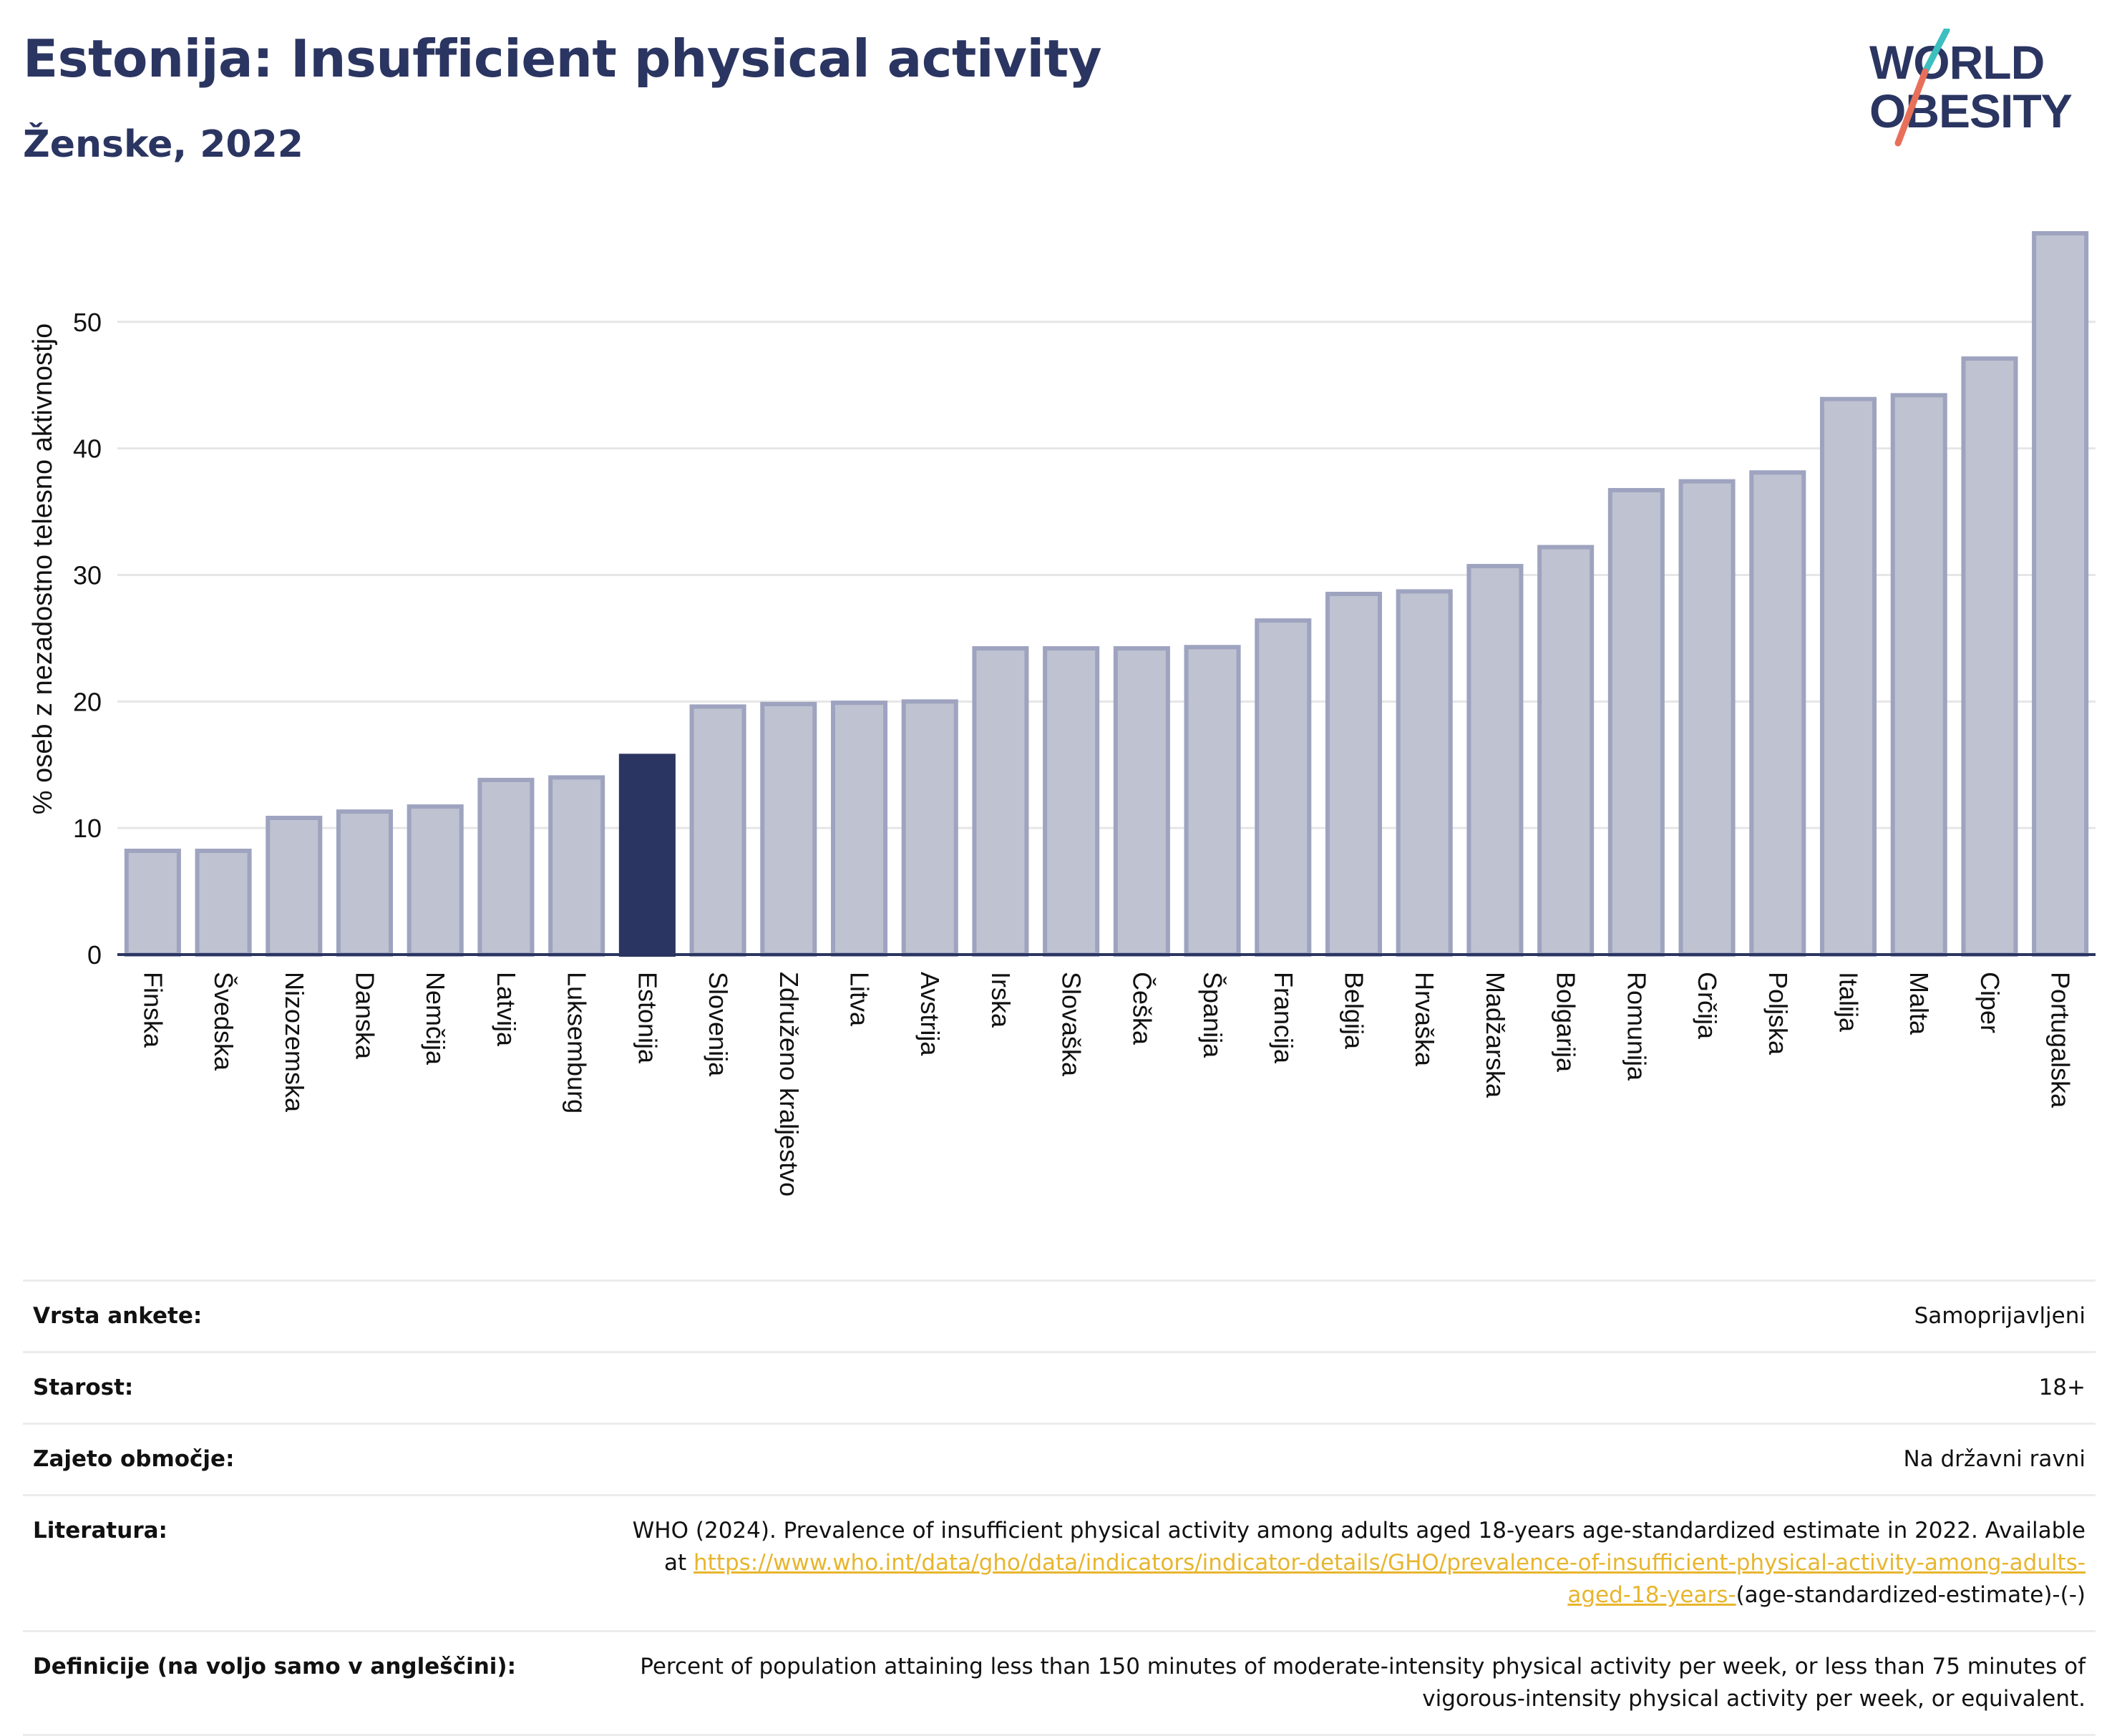  Describe the element at coordinates (1971, 110) in the screenshot. I see `svg-text: OBESITY` at that location.